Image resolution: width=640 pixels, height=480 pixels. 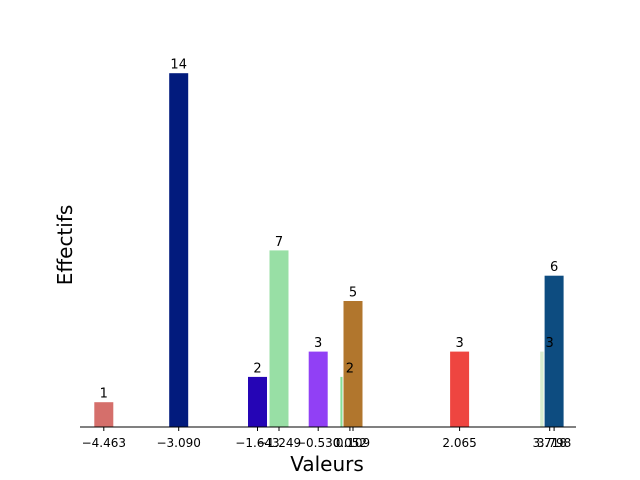 I want to click on bar-value-label-4: 3, so click(x=318, y=343).